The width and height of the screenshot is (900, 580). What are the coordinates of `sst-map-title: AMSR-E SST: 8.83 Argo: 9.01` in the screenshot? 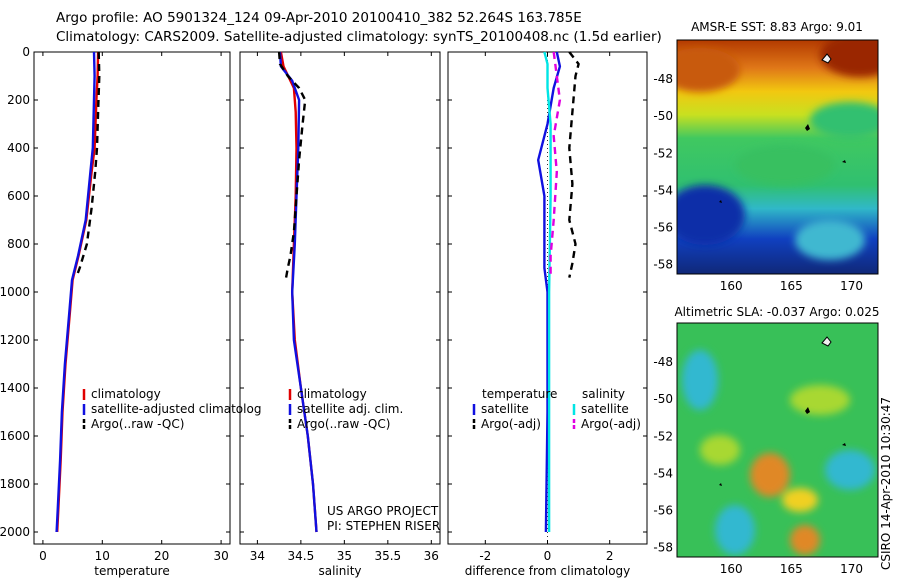 It's located at (777, 27).